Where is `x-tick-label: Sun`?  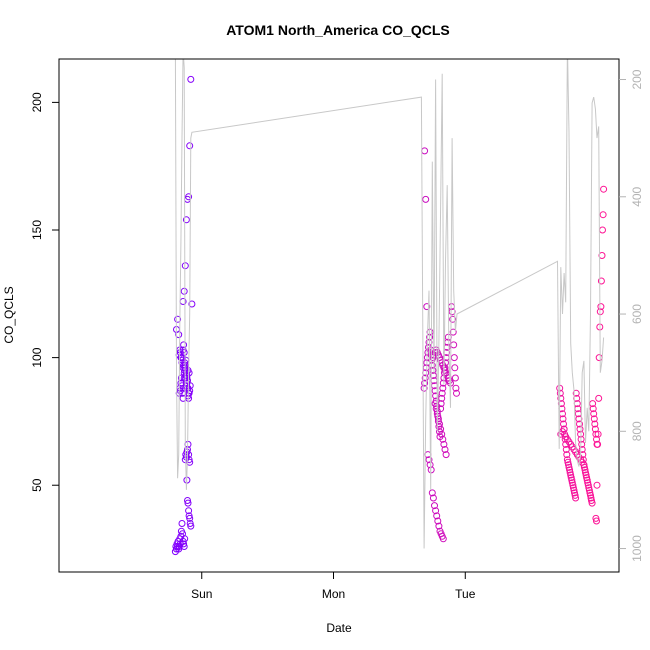
x-tick-label: Sun is located at coordinates (201, 594).